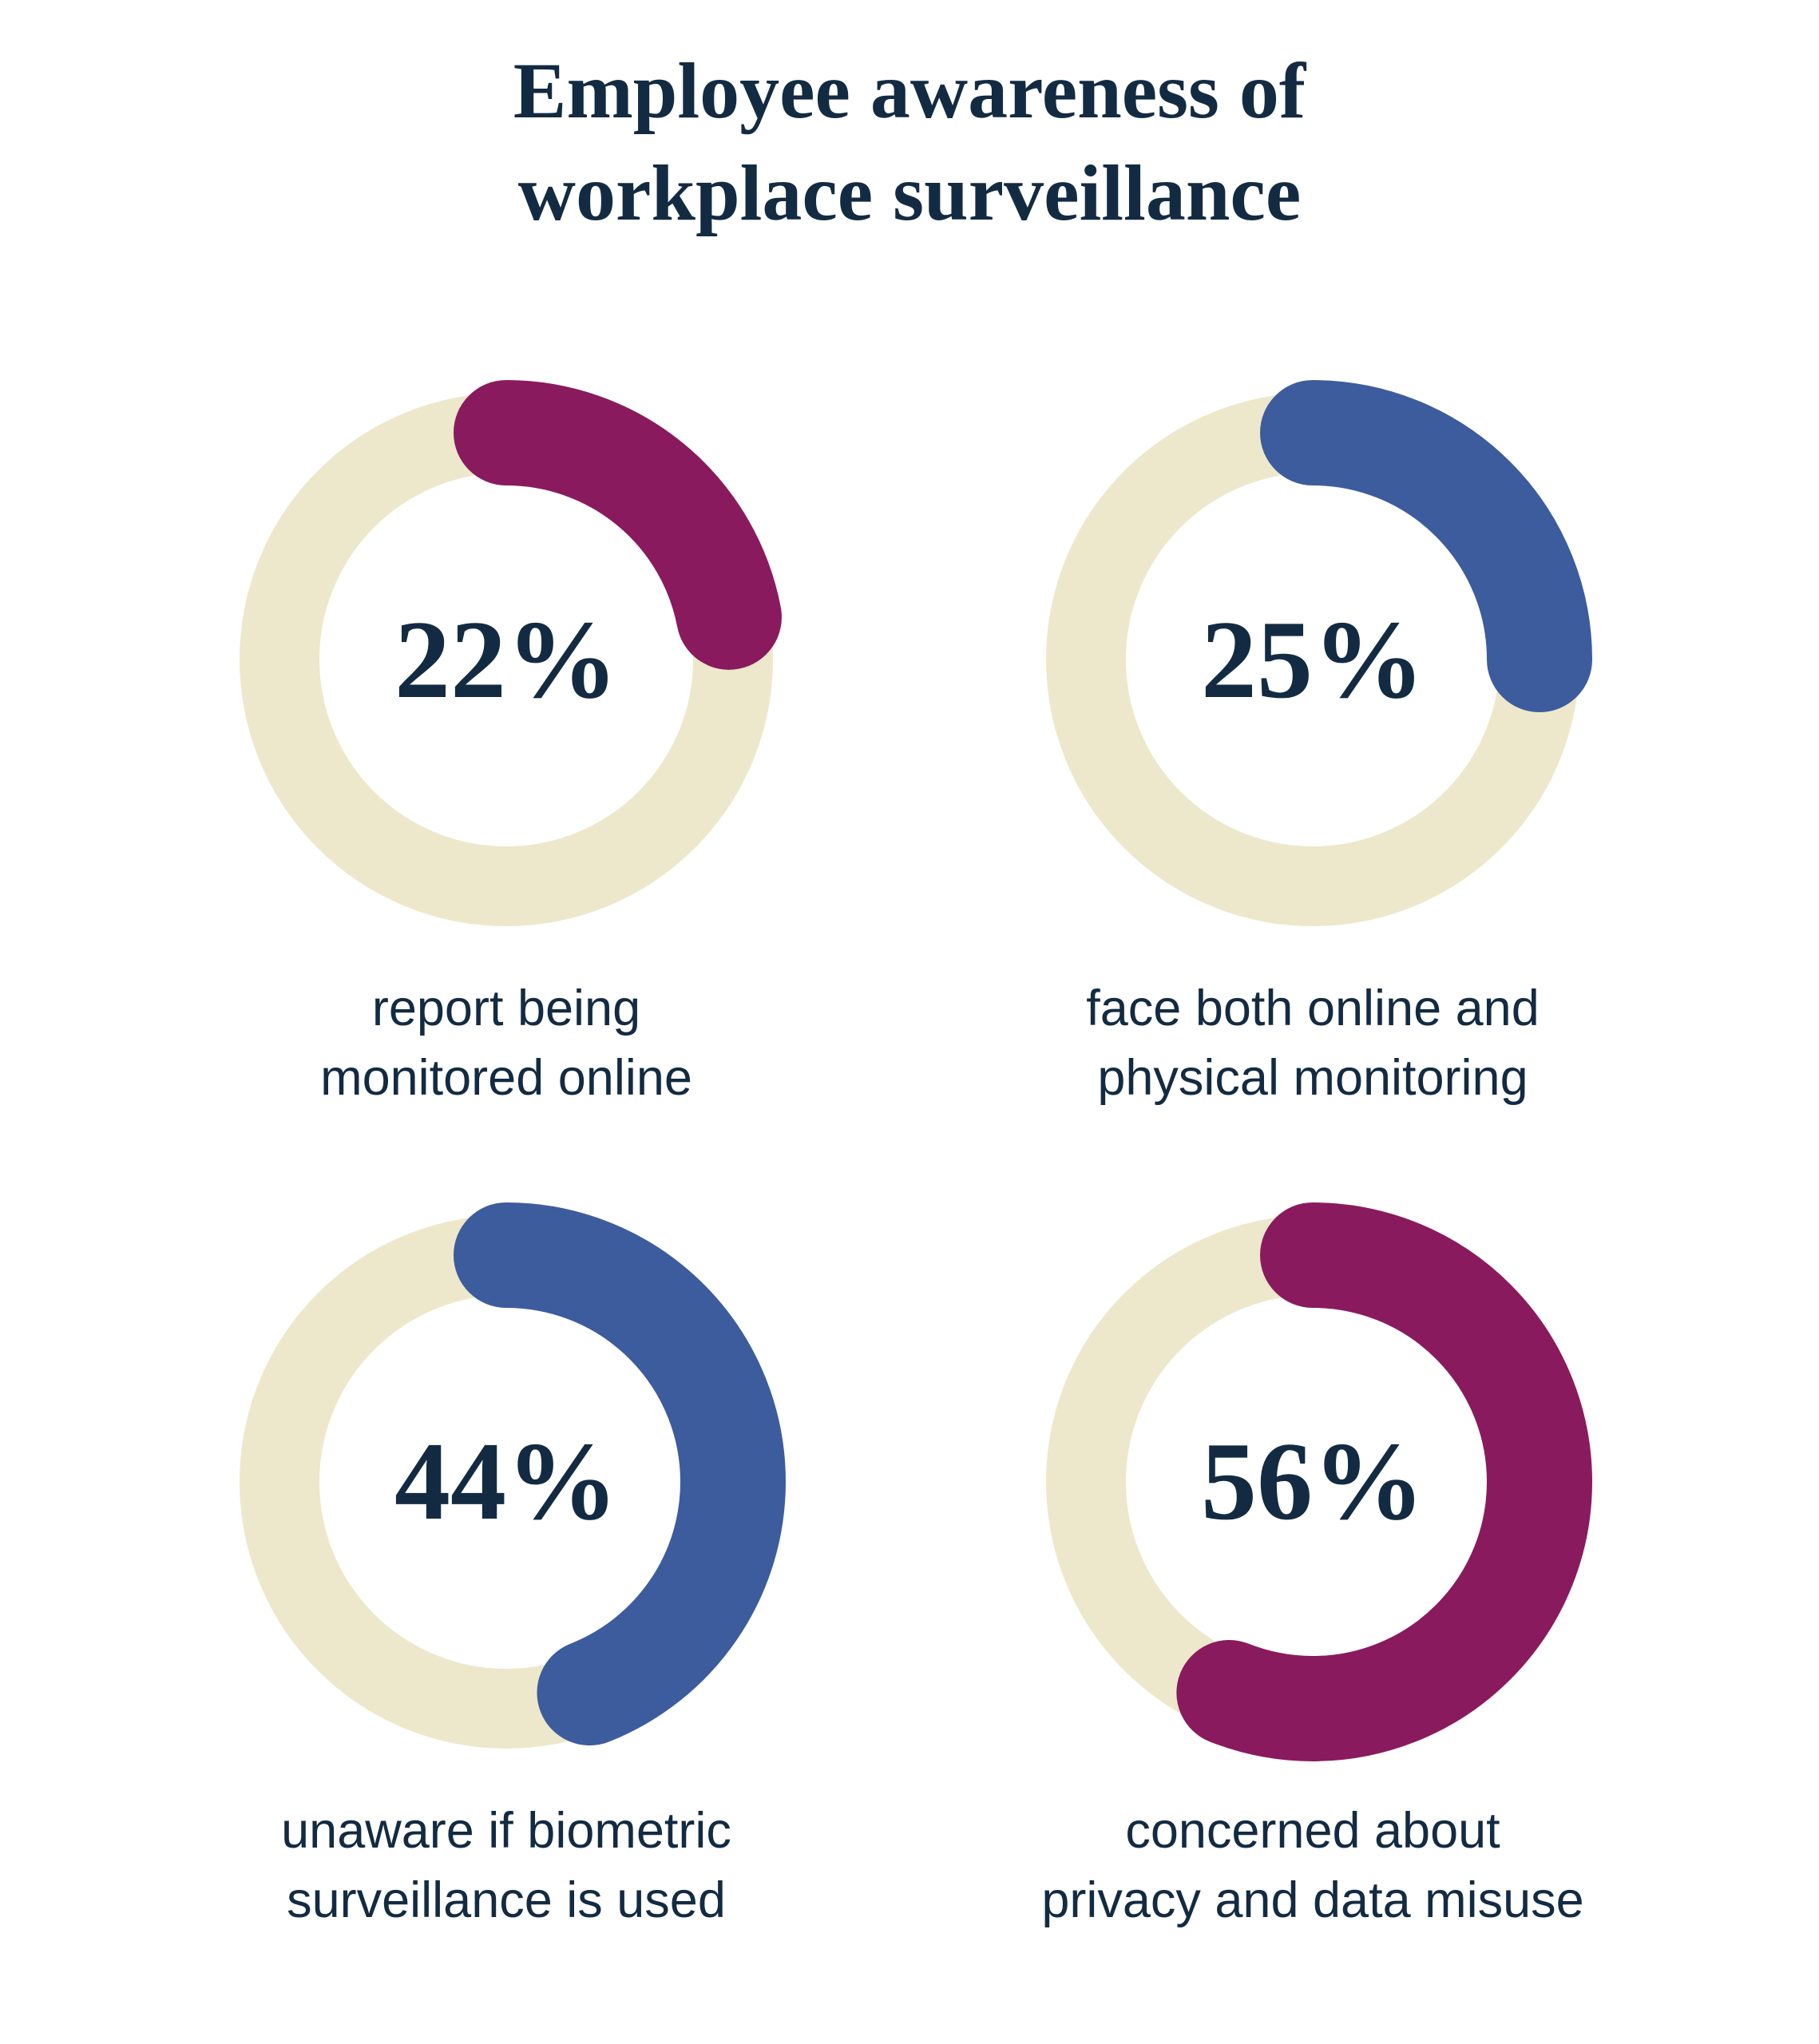 The image size is (1819, 2044). What do you see at coordinates (1313, 1043) in the screenshot?
I see `donut-caption: face both online and physical monitoring` at bounding box center [1313, 1043].